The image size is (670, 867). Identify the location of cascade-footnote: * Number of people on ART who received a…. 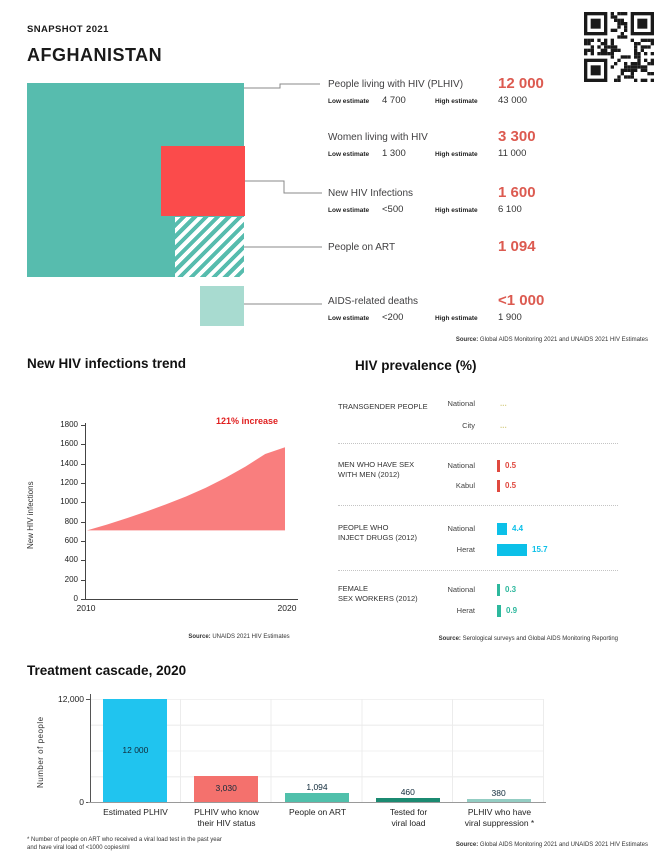
(124, 844).